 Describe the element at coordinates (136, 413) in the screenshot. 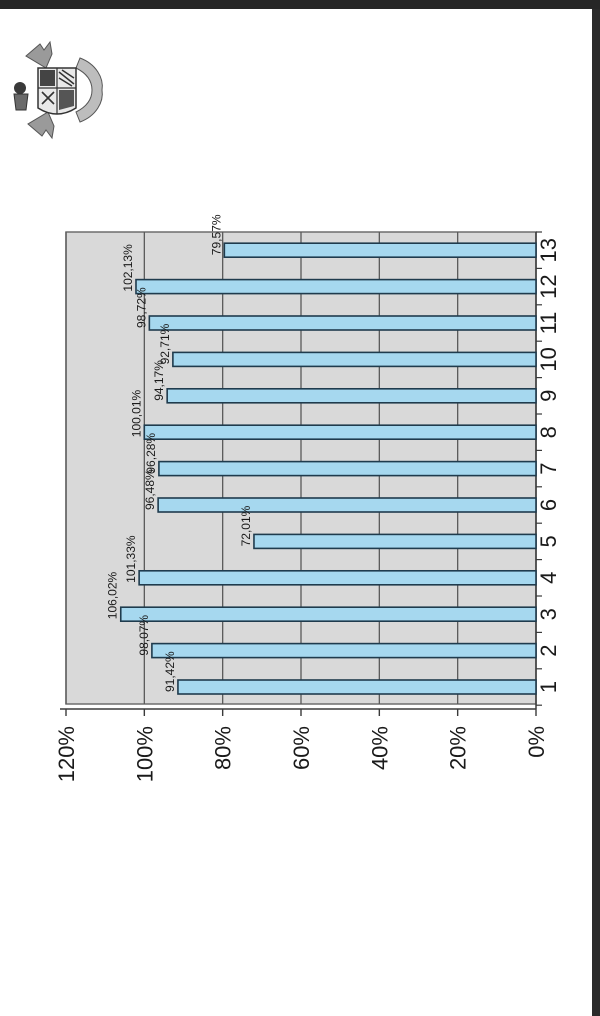

I see `data-label: 100,01%` at that location.